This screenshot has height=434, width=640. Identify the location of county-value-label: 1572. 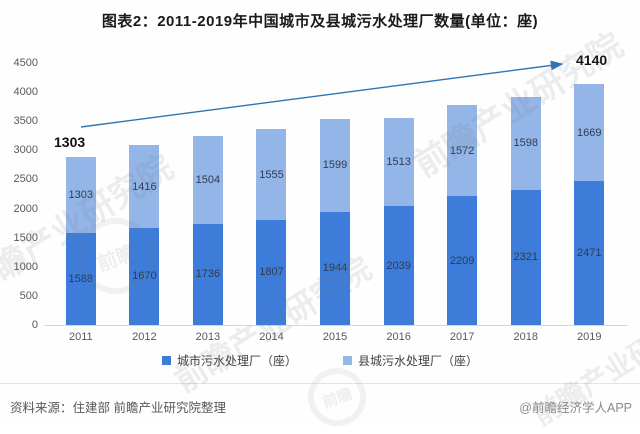
(462, 150).